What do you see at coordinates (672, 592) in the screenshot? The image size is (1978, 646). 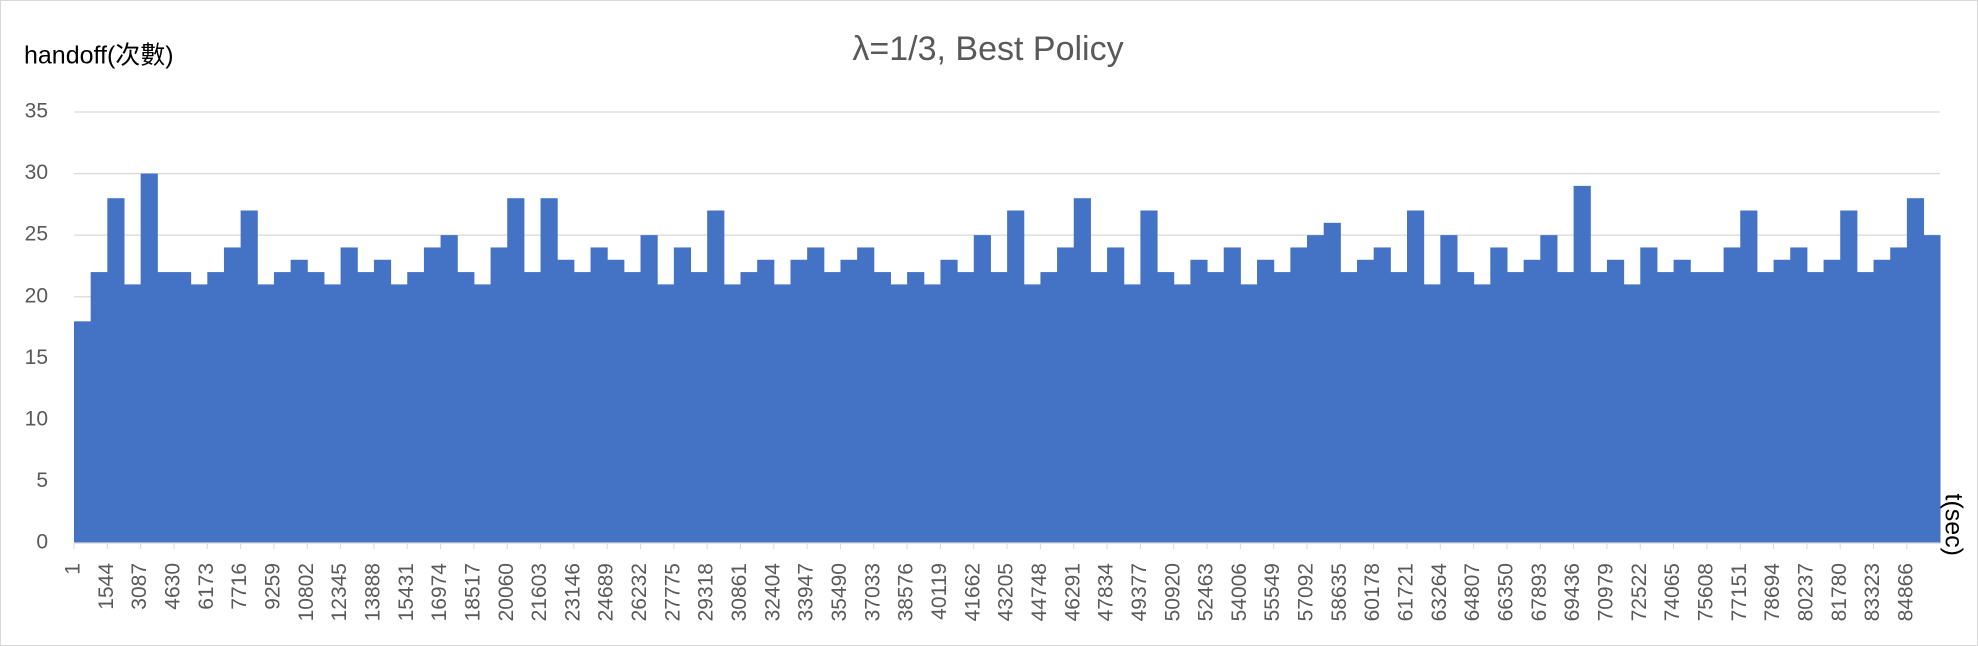 I see `x-tick-label: 27775` at bounding box center [672, 592].